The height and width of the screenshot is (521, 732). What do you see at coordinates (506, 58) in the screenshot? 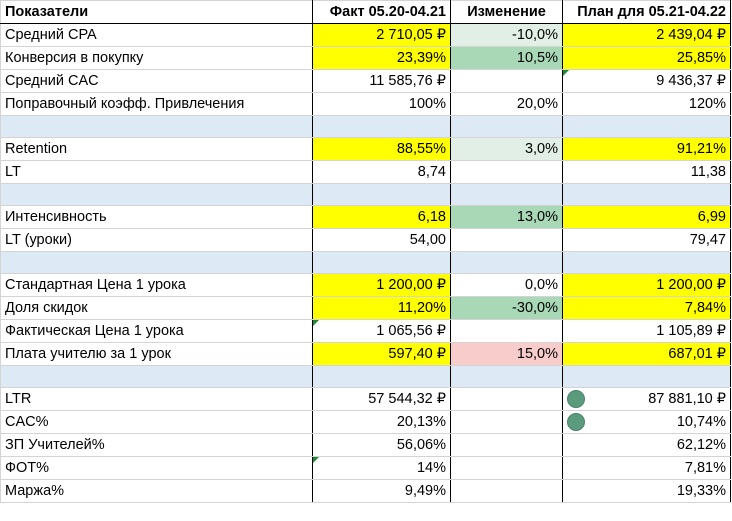
I see `change-cell: 10,5%` at bounding box center [506, 58].